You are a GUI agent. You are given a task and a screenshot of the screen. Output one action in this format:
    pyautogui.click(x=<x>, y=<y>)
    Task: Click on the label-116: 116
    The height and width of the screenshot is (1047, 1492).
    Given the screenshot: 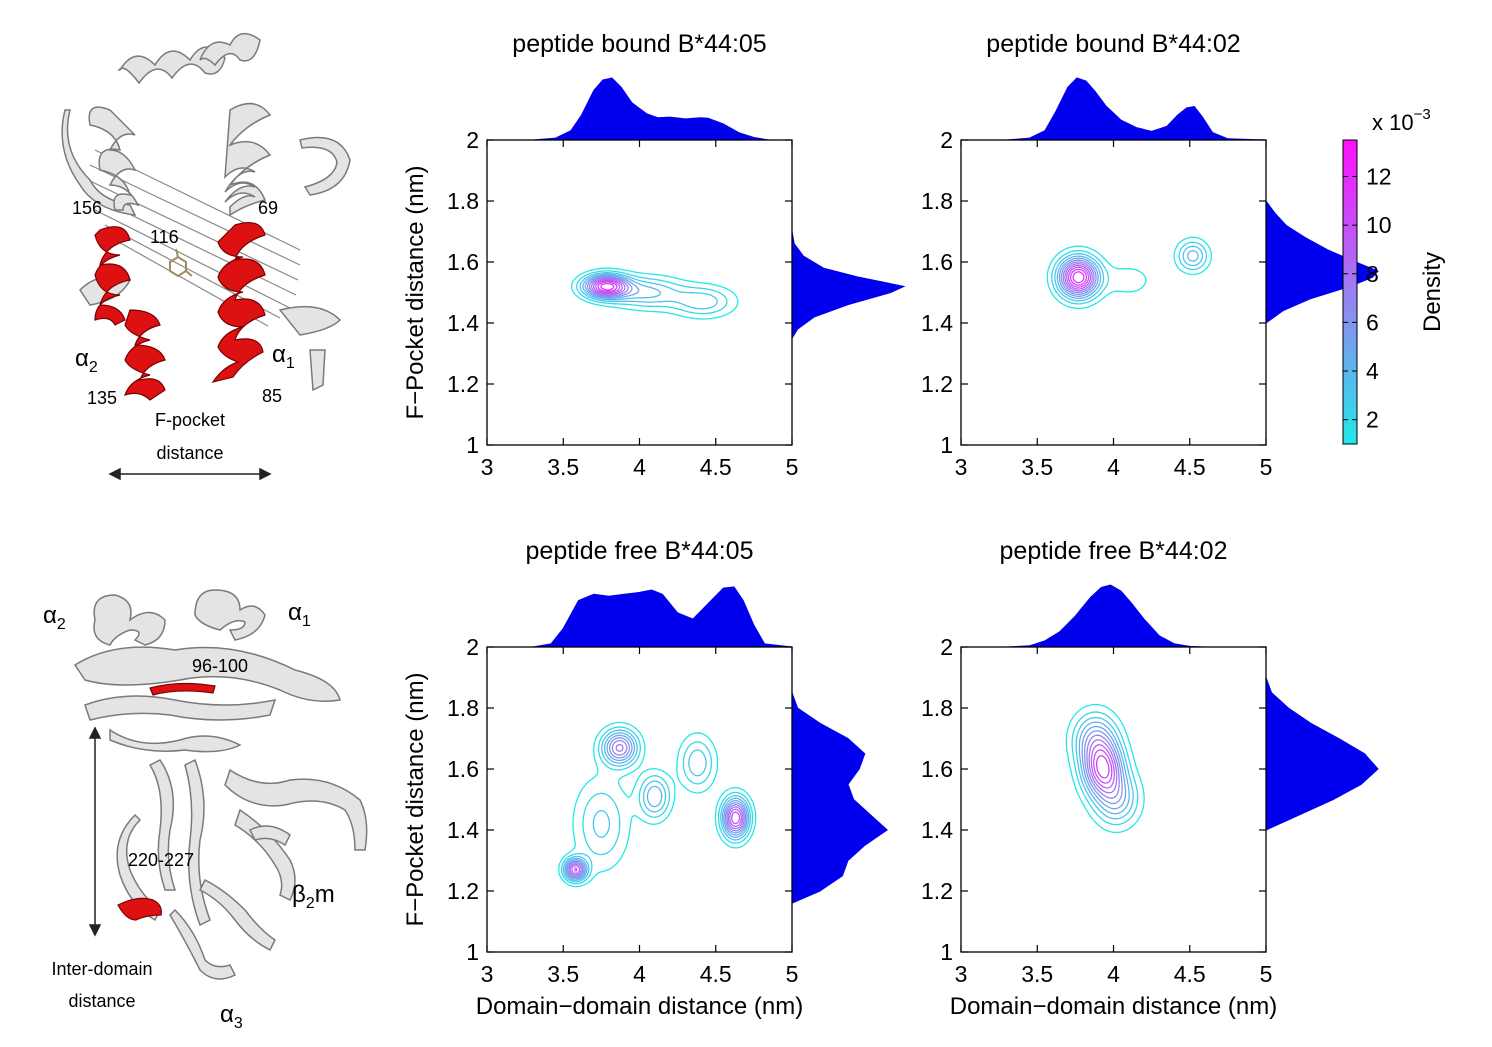 What is the action you would take?
    pyautogui.click(x=164, y=237)
    